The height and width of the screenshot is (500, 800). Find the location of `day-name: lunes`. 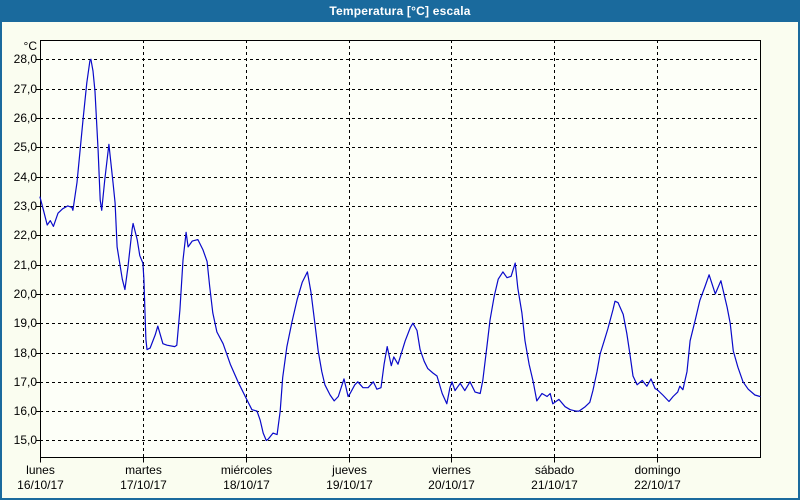

day-name: lunes is located at coordinates (40, 470).